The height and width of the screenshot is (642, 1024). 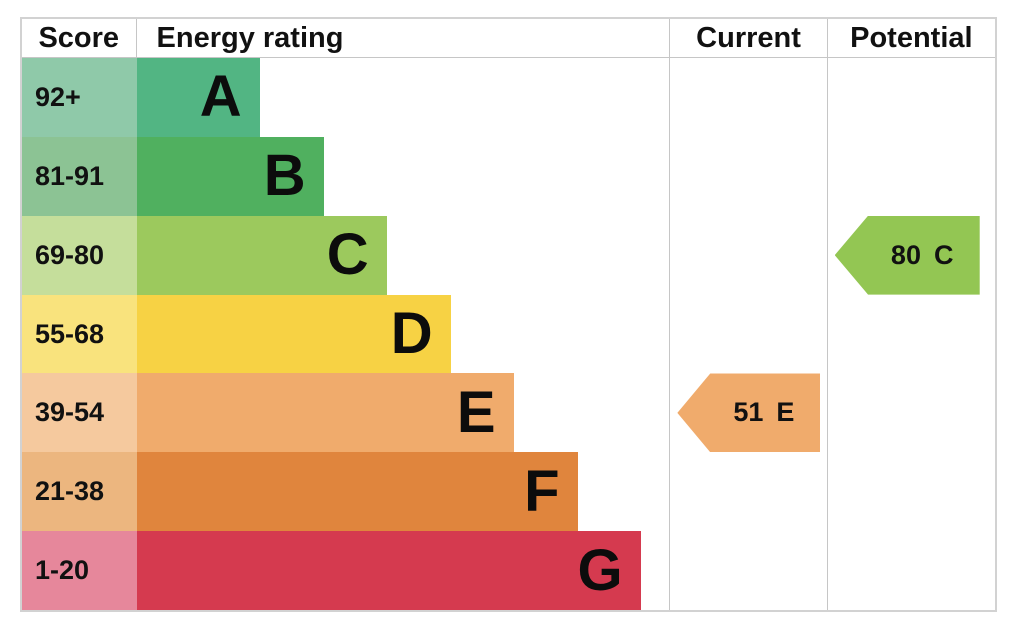 What do you see at coordinates (747, 97) in the screenshot?
I see `current-cell-a` at bounding box center [747, 97].